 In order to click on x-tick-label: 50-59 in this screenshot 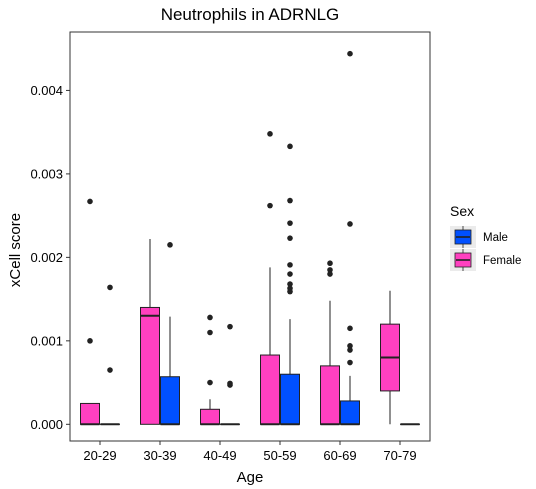, I will do `click(279, 455)`.